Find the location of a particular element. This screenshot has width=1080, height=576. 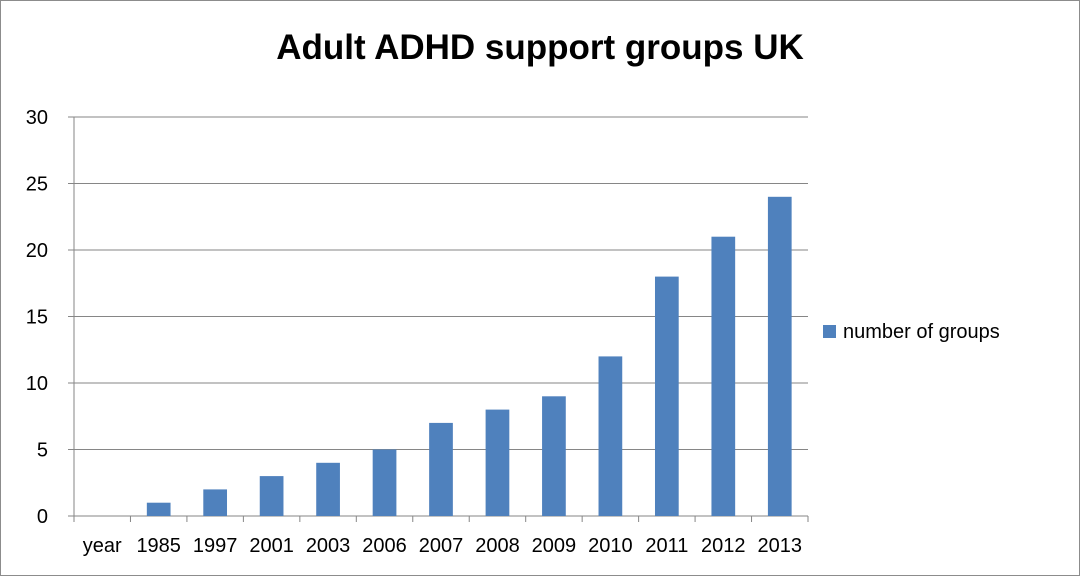

x-tick-label: 2006 is located at coordinates (384, 546).